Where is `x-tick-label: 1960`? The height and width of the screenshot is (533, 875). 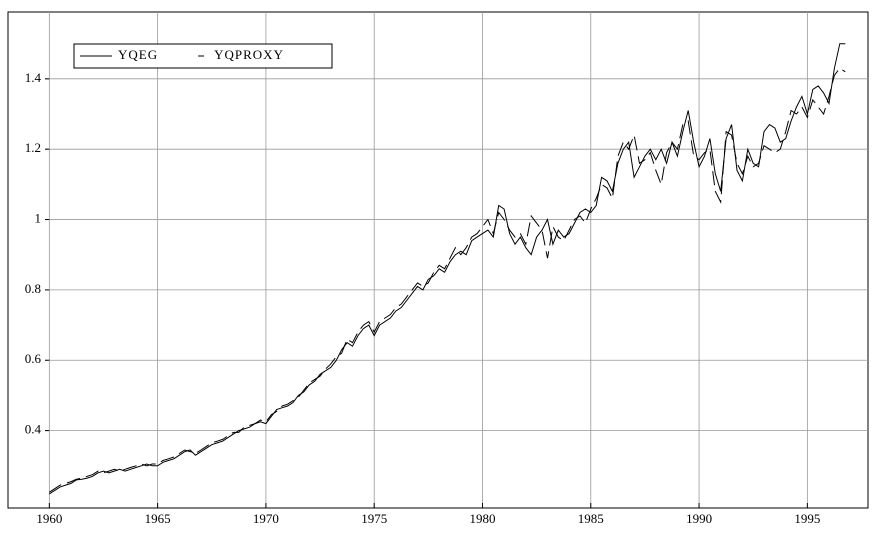
x-tick-label: 1960 is located at coordinates (49, 518).